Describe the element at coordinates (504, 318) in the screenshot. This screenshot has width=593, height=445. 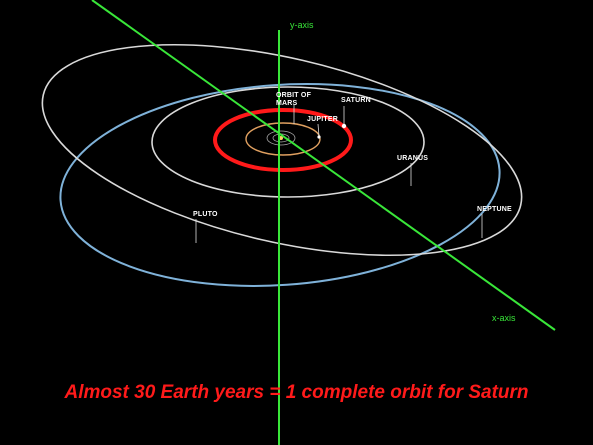
I see `x-axis-label: x-axis` at that location.